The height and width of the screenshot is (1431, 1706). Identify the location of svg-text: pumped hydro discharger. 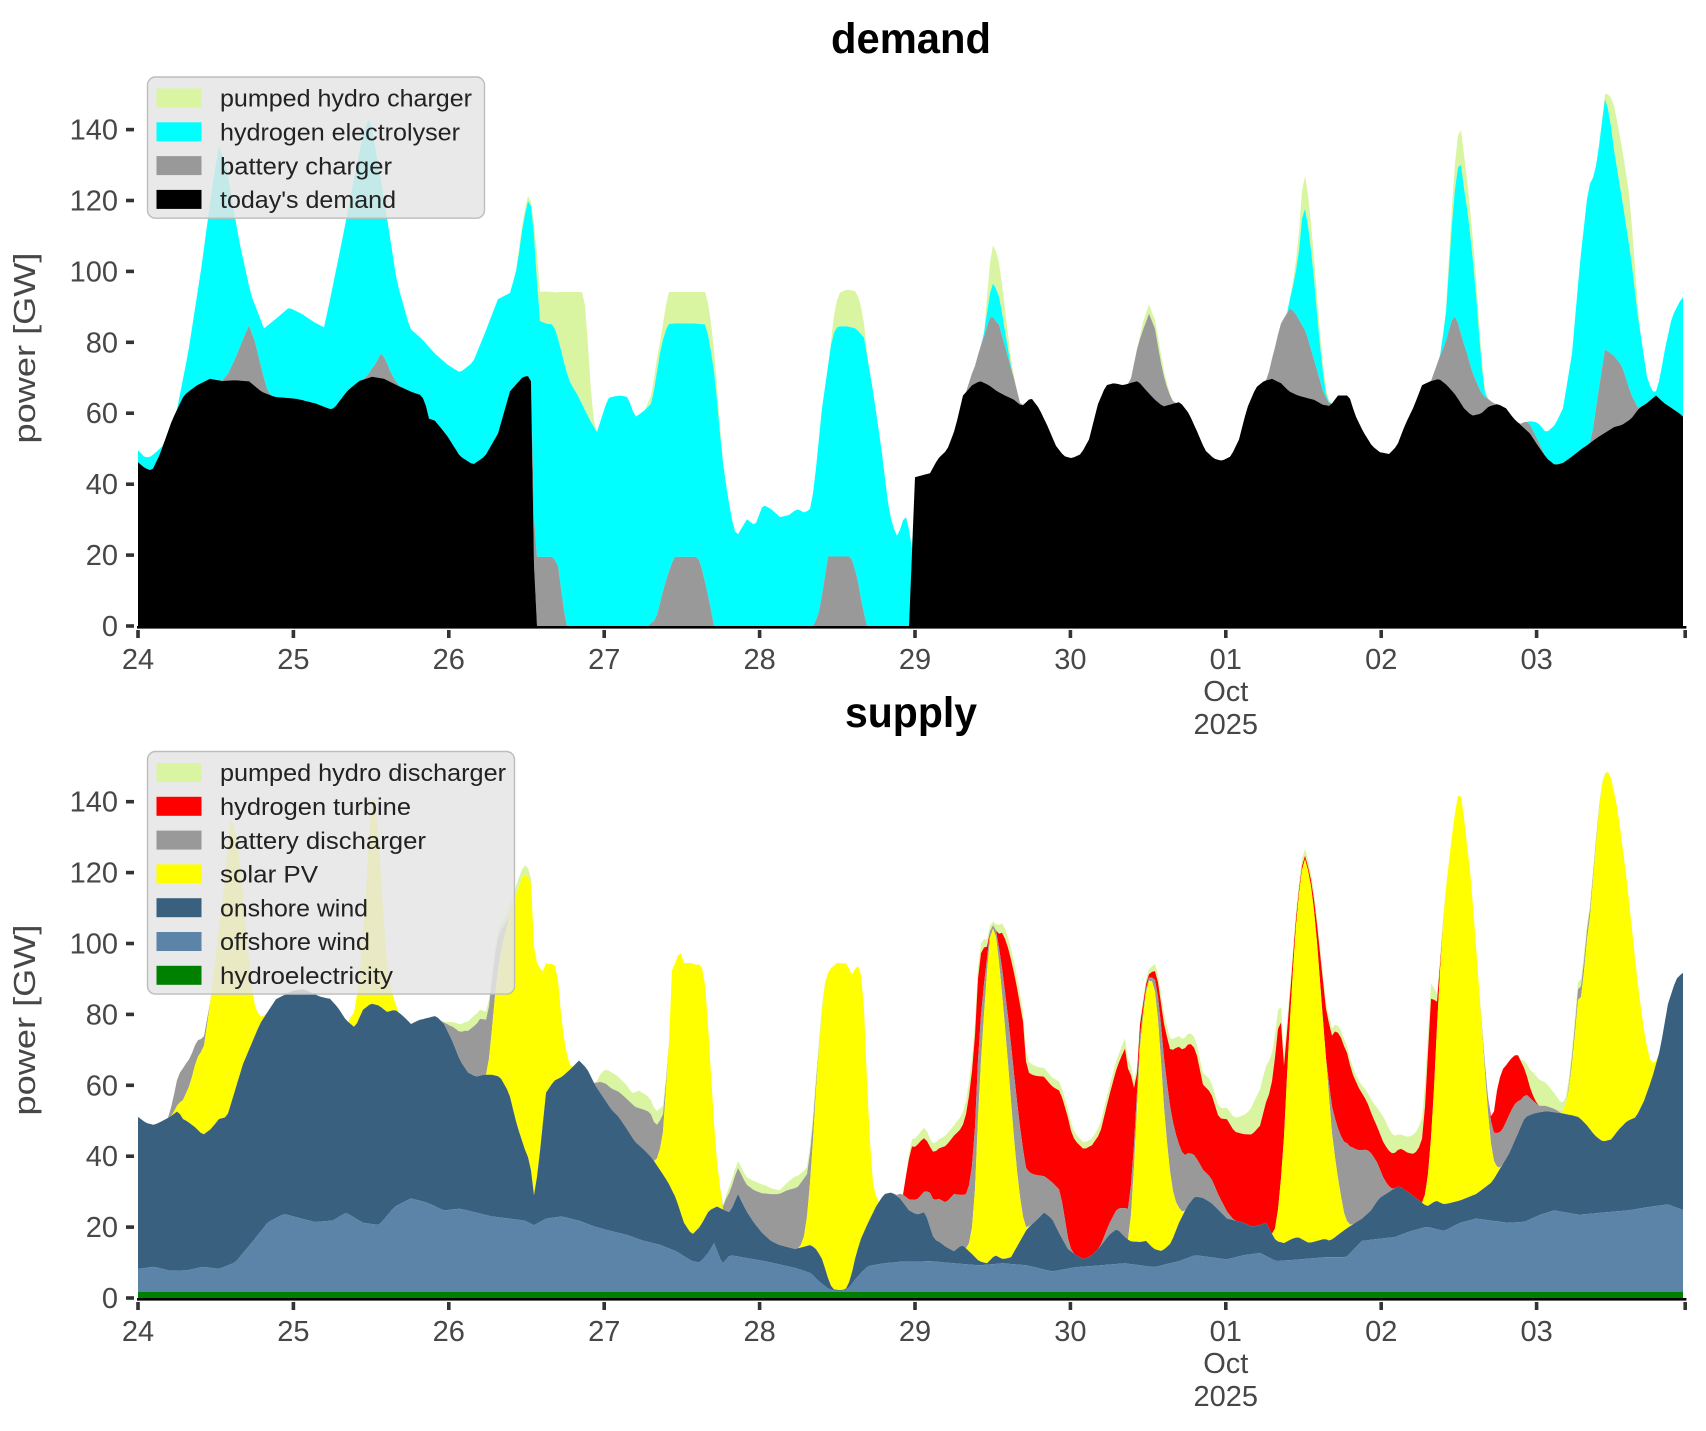
(363, 773).